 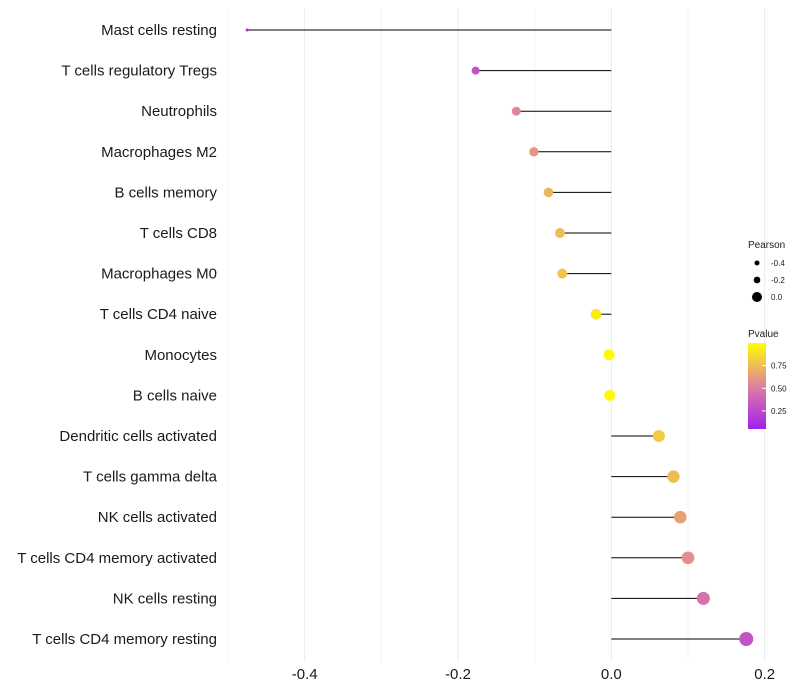 What do you see at coordinates (179, 111) in the screenshot?
I see `category-label: Neutrophils` at bounding box center [179, 111].